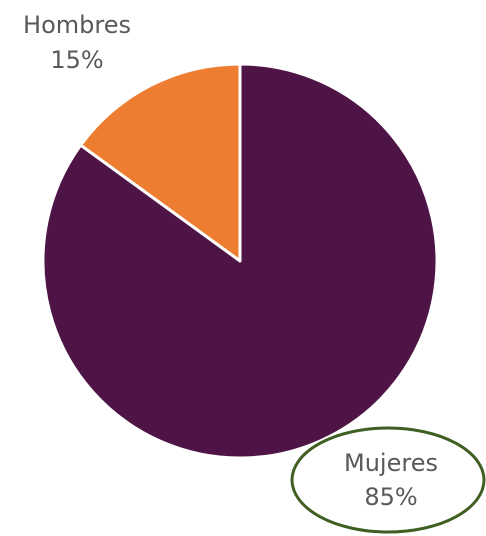  Describe the element at coordinates (391, 463) in the screenshot. I see `slice-name-mujeres: Mujeres` at that location.